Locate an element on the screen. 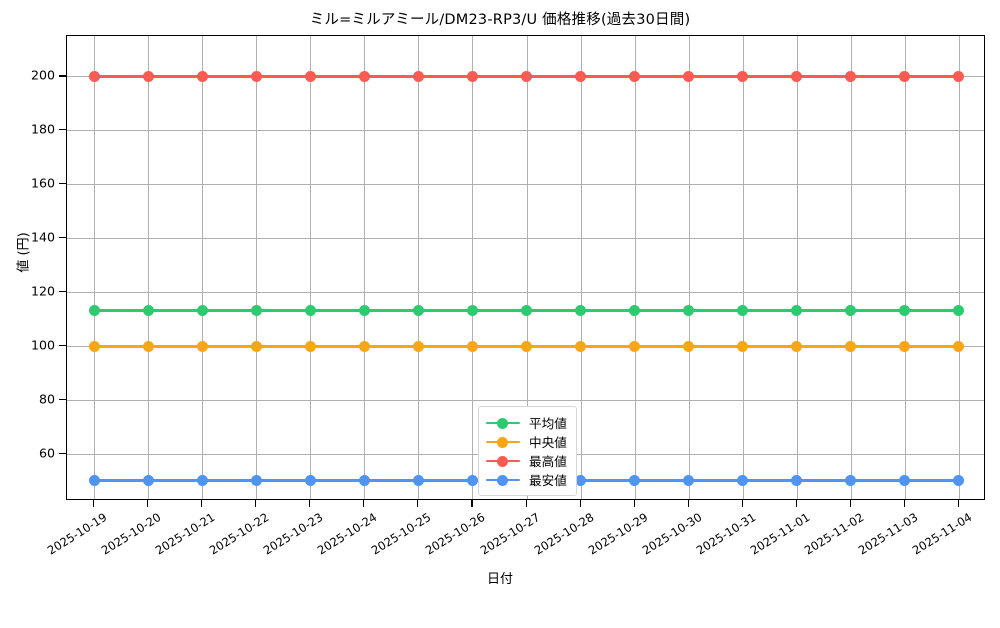 This screenshot has height=628, width=1000. chart-title: ミル=ミルアミール/DM23-RP3/U 価格推移(過去30日間) is located at coordinates (500, 20).